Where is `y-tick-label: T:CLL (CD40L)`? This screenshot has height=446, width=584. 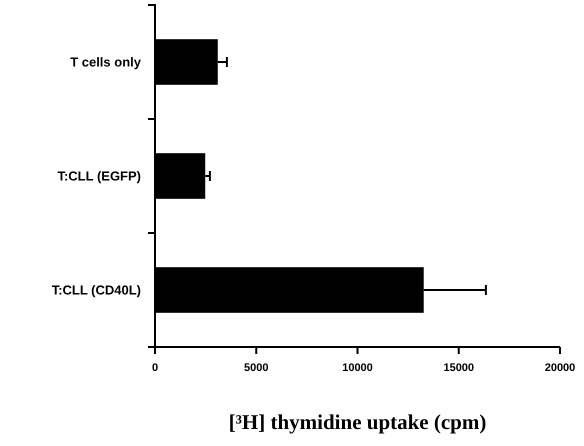
y-tick-label: T:CLL (CD40L) is located at coordinates (96, 290).